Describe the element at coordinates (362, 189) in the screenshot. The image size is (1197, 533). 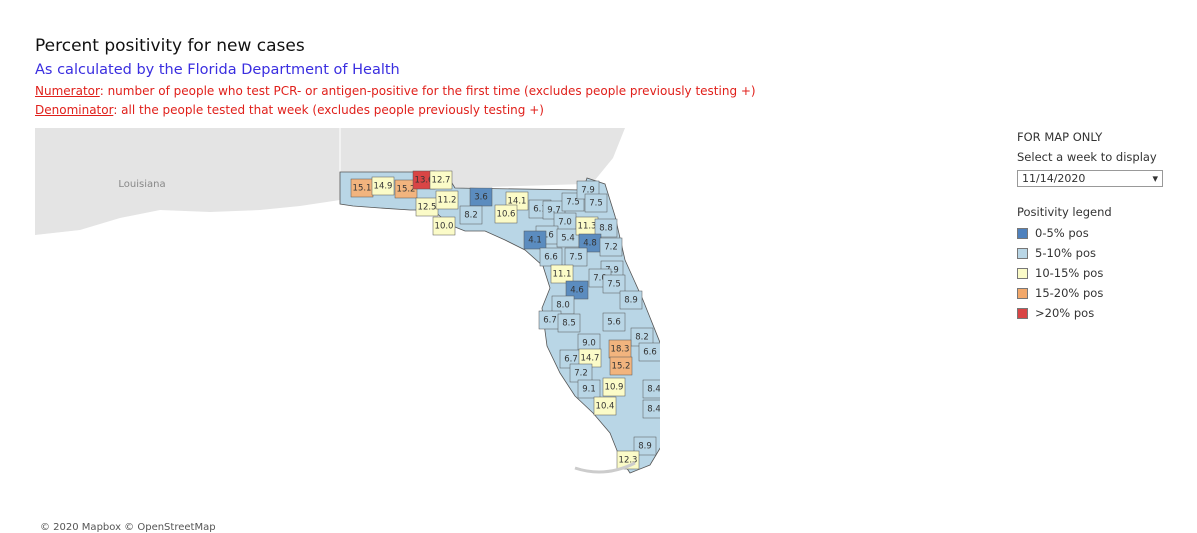
I see `county-value: 15.1` at that location.